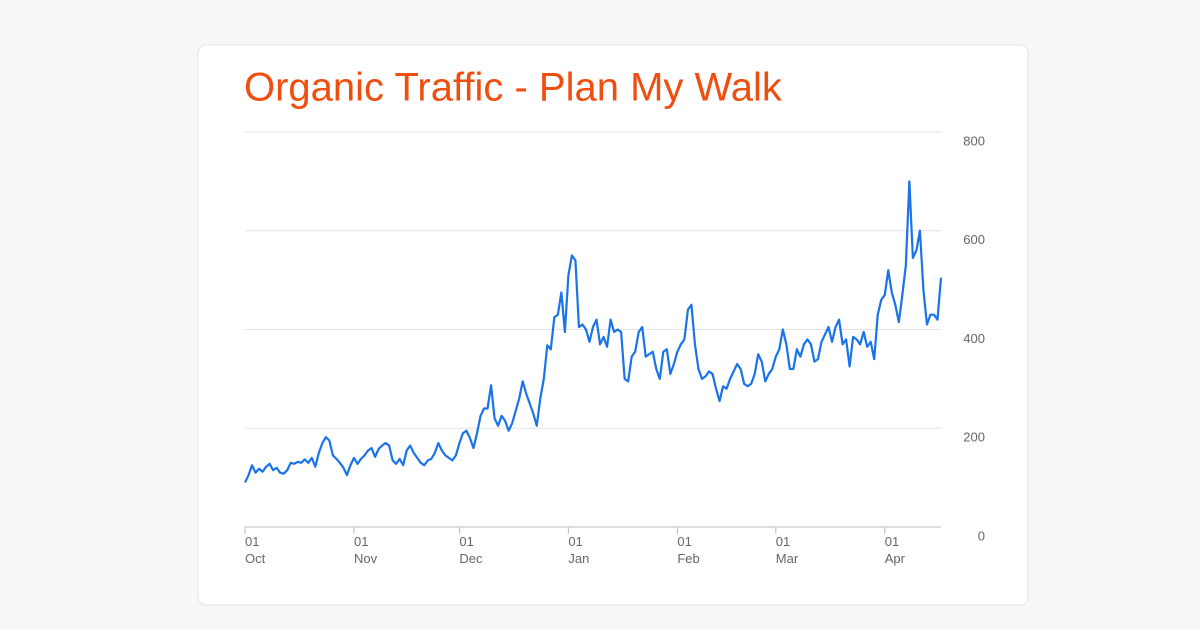  I want to click on x-tick-label: 01 Dec, so click(471, 550).